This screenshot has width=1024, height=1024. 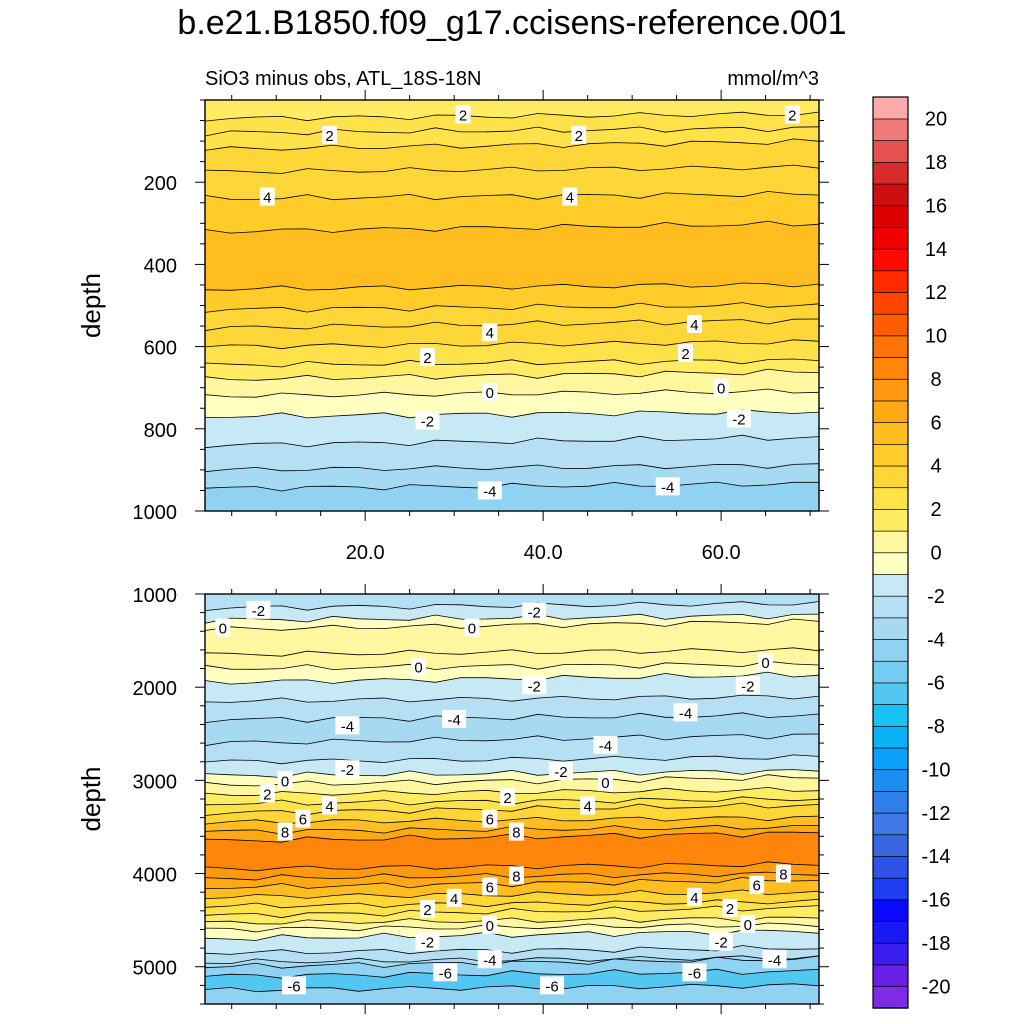 I want to click on contour-label-text: 4, so click(x=490, y=333).